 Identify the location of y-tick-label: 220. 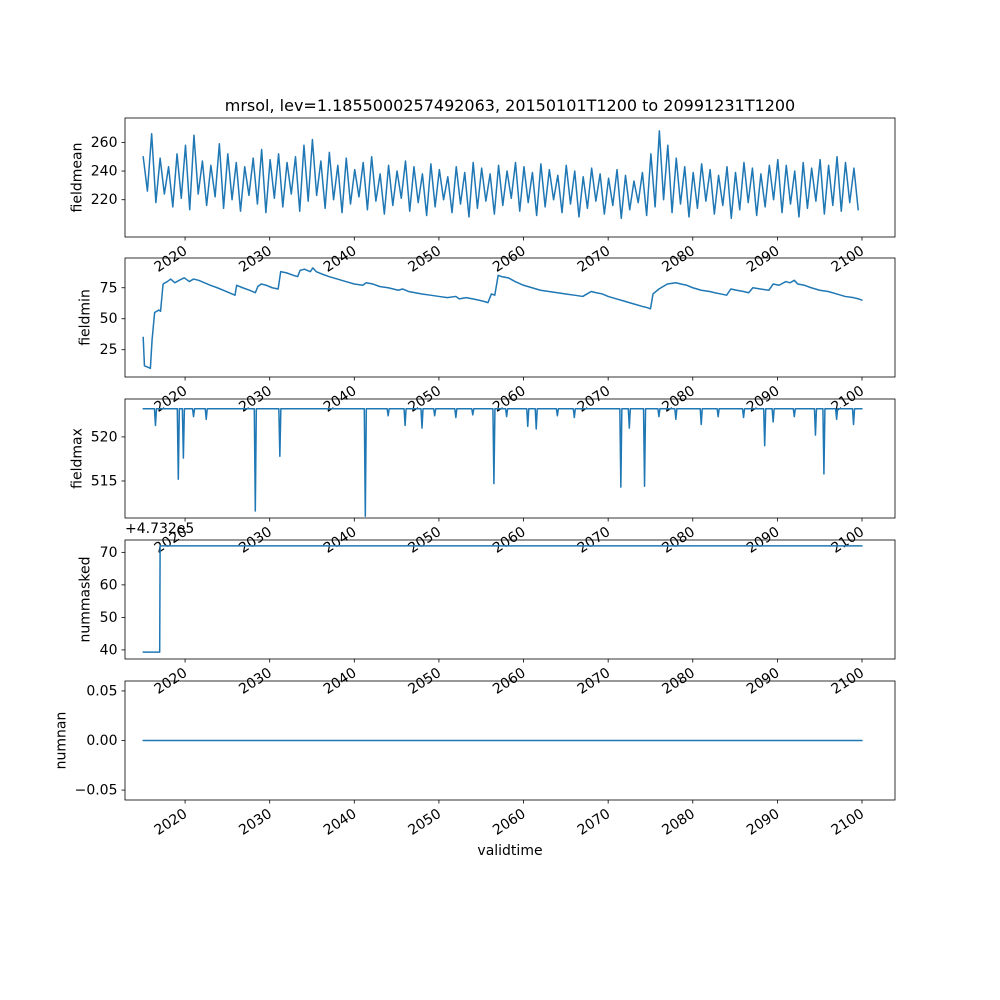
(104, 200).